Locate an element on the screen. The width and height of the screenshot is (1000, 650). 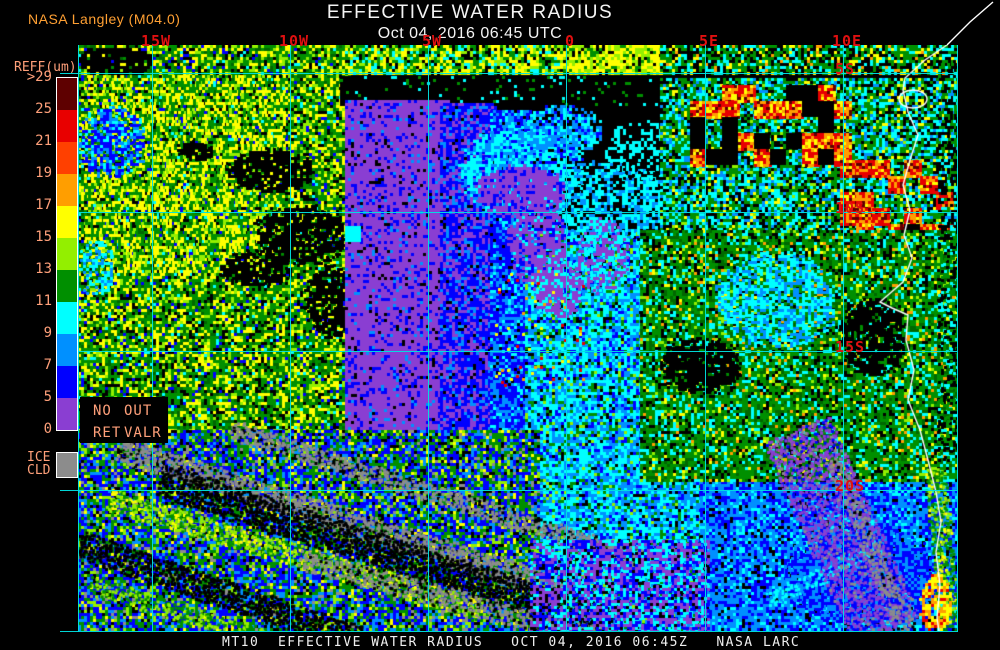
page-title: EFFECTIVE WATER RADIUS is located at coordinates (470, 12).